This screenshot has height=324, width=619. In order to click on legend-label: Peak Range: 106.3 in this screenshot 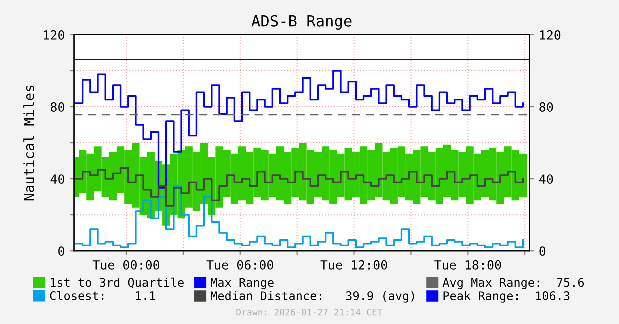, I will do `click(507, 297)`.